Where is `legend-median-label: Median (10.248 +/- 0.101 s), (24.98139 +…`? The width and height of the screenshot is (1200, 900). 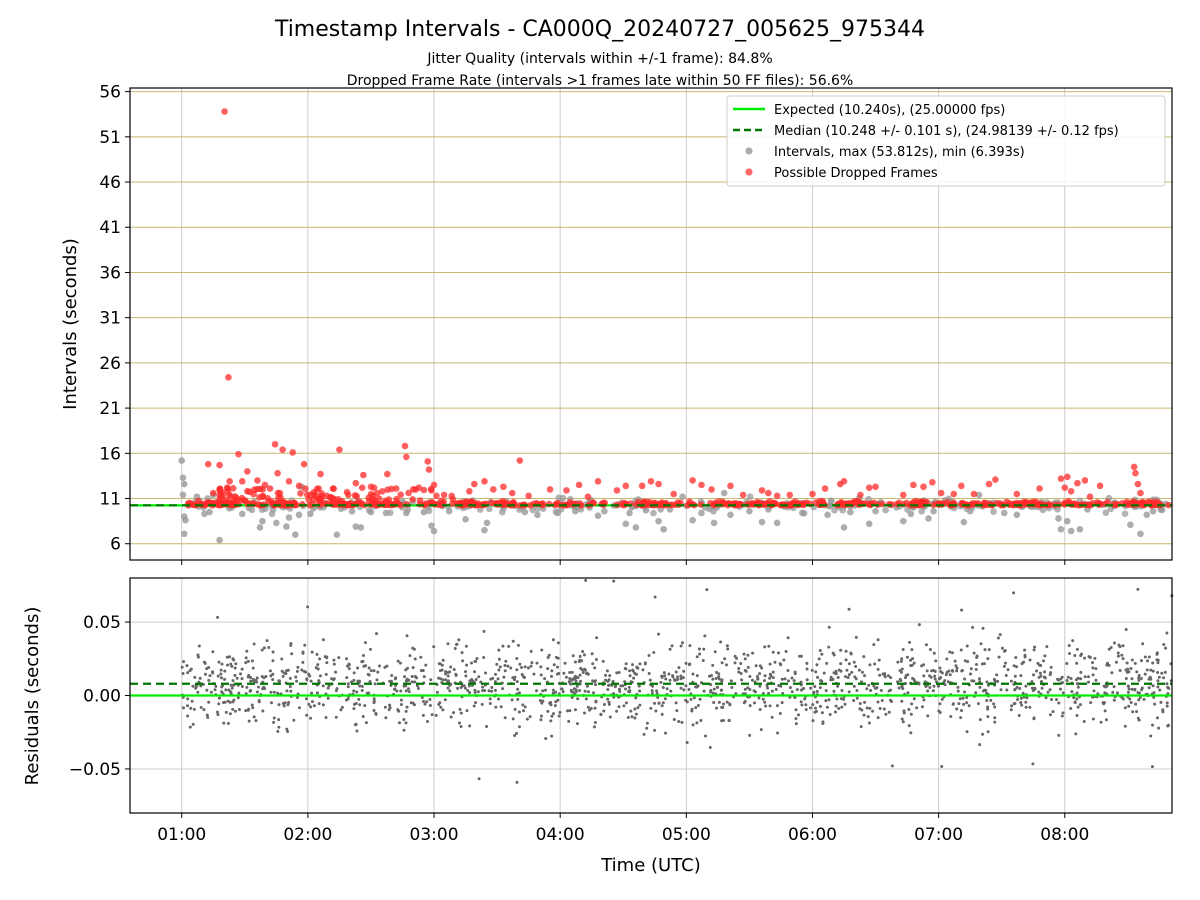 legend-median-label: Median (10.248 +/- 0.101 s), (24.98139 +… is located at coordinates (946, 131).